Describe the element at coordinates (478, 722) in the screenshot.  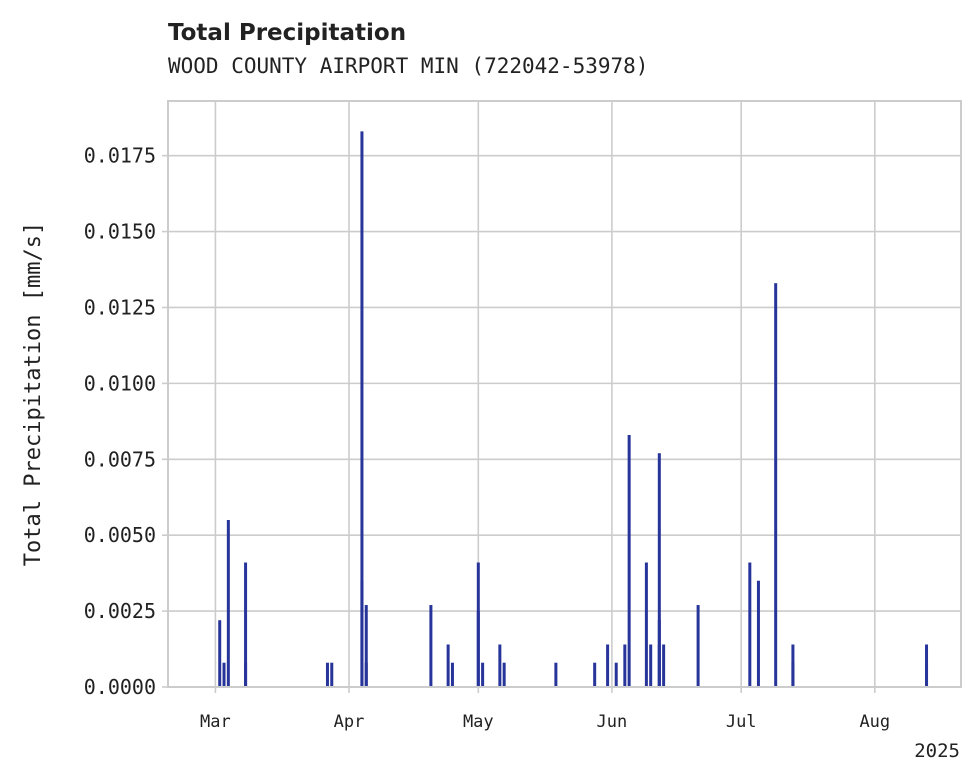
I see `x-tick-label: May` at that location.